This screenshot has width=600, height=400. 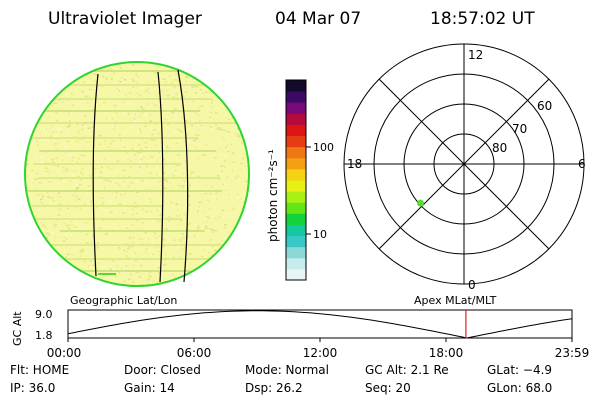 What do you see at coordinates (109, 271) in the screenshot?
I see `disk-stripe` at bounding box center [109, 271].